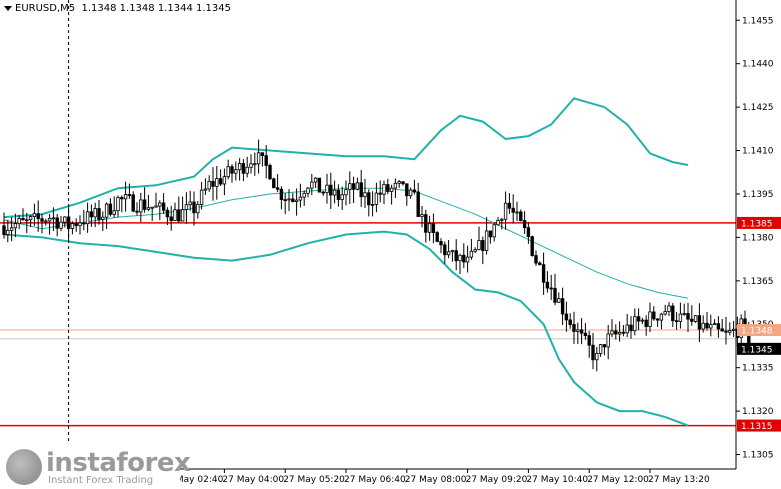 The width and height of the screenshot is (781, 489). Describe the element at coordinates (101, 480) in the screenshot. I see `logo-tagline: Instant Forex Trading` at that location.